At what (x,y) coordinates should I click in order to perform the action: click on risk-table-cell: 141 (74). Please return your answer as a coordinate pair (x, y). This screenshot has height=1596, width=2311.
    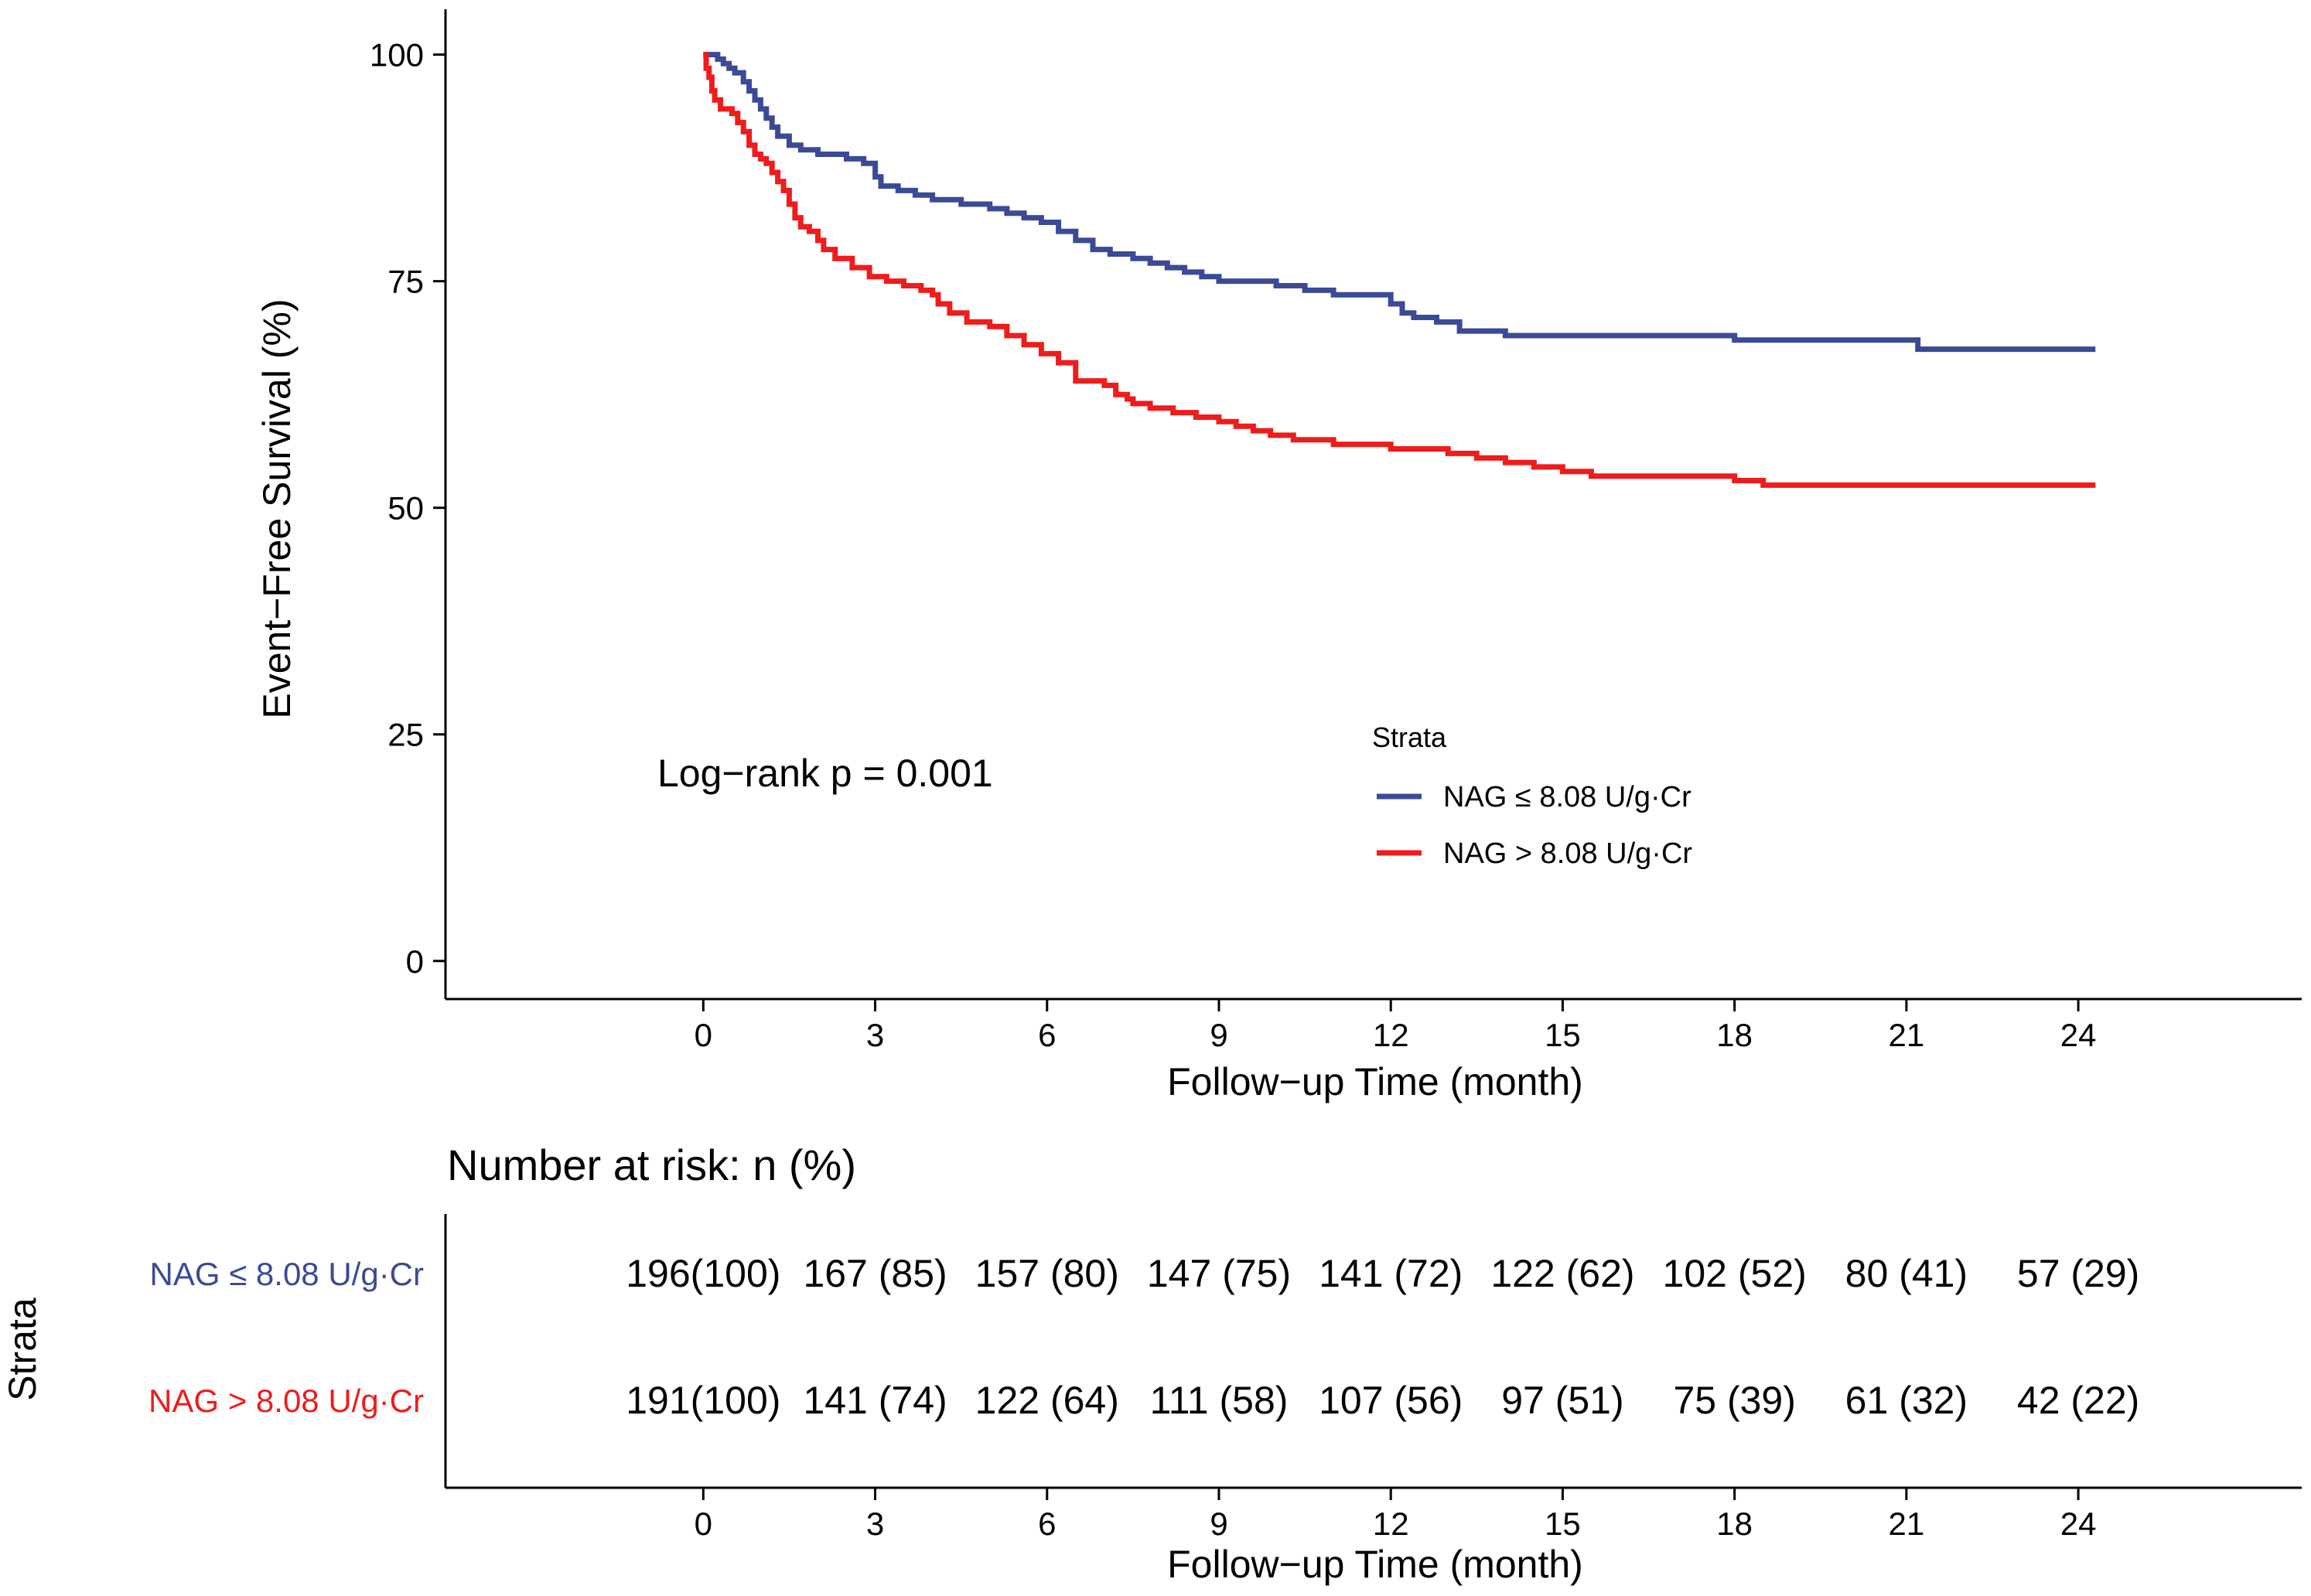
    Looking at the image, I should click on (875, 1400).